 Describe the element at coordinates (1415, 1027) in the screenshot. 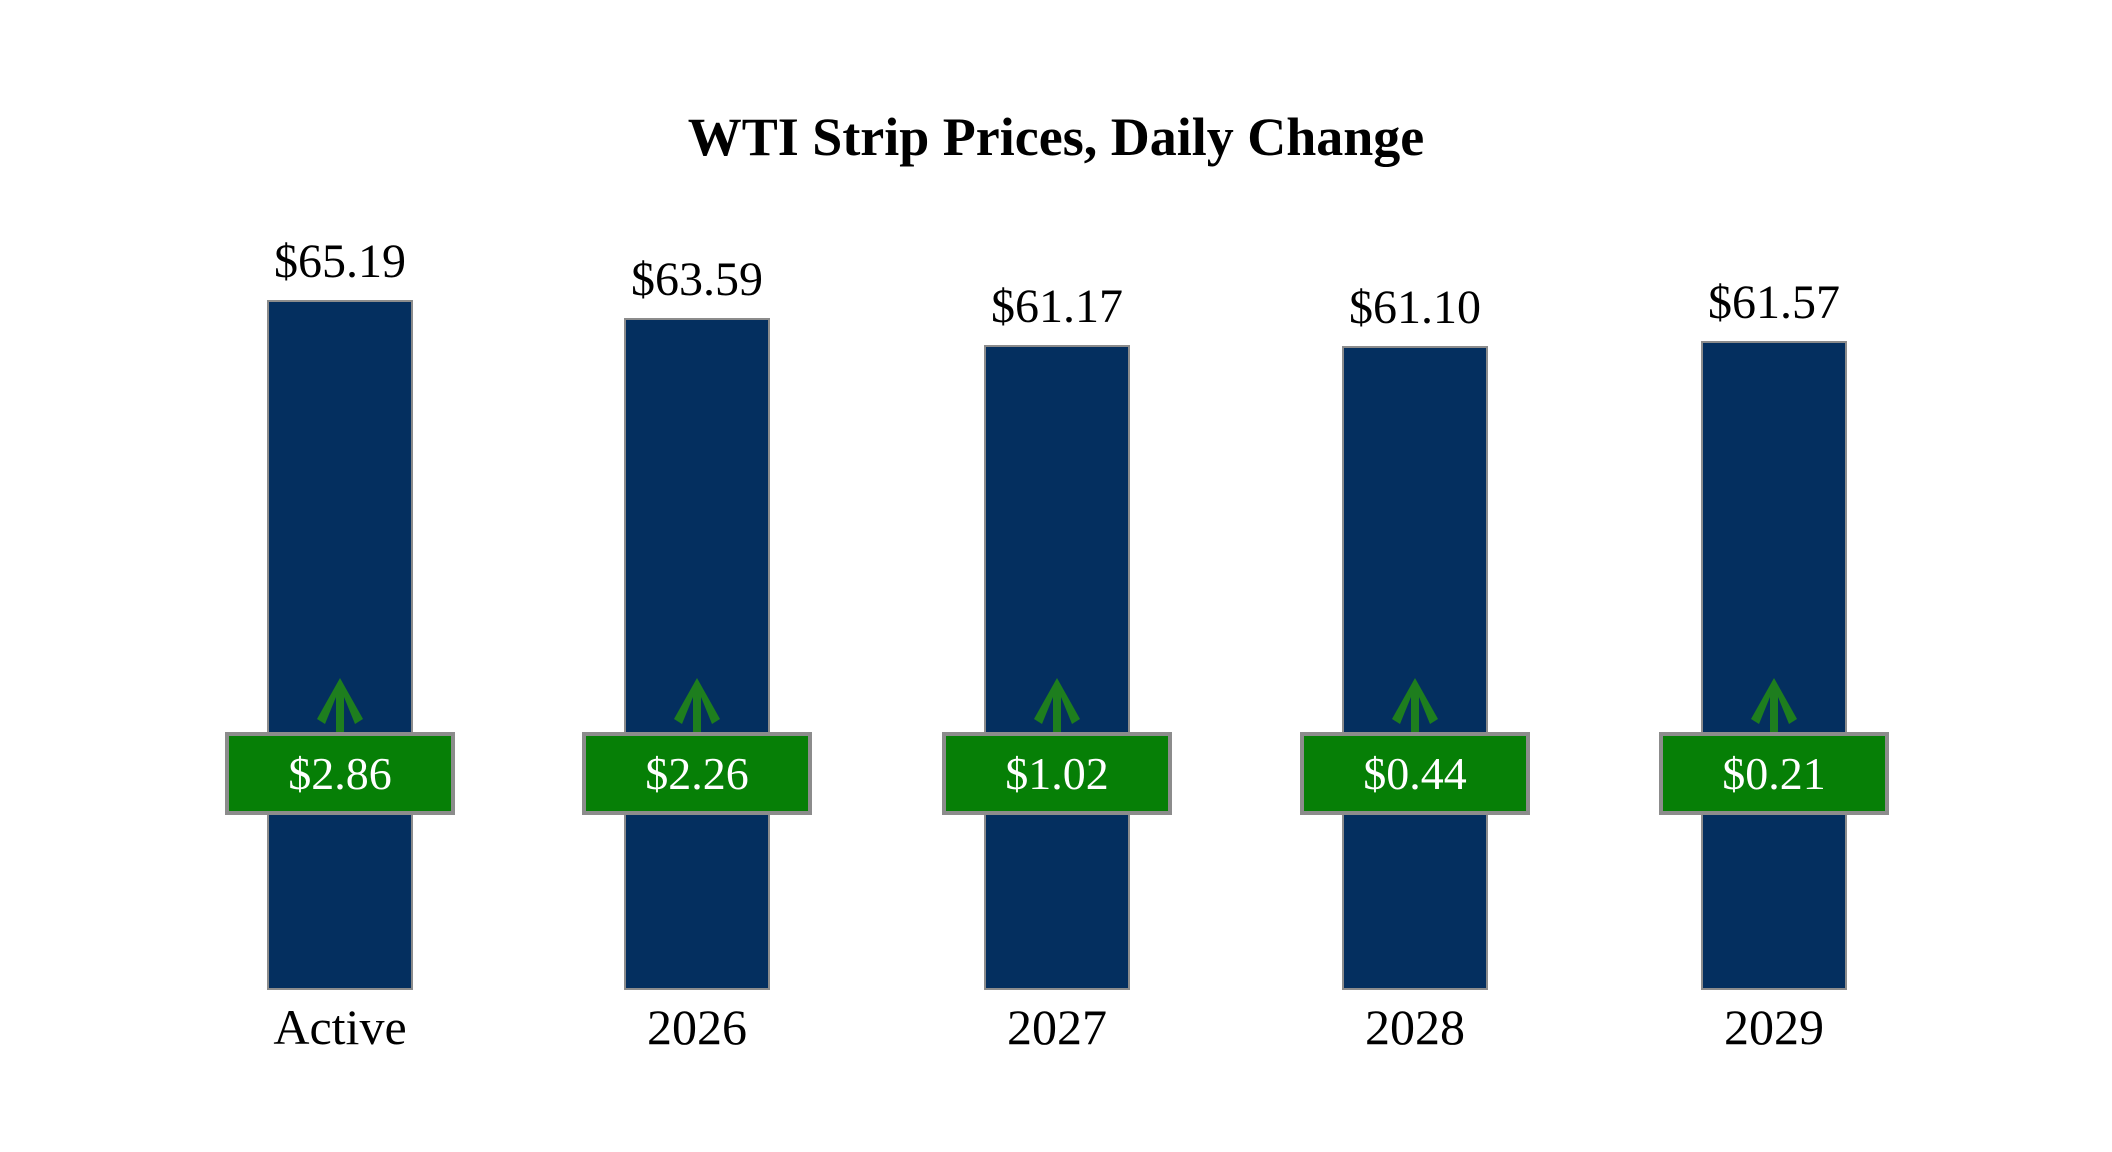

I see `category-label: 2028` at that location.